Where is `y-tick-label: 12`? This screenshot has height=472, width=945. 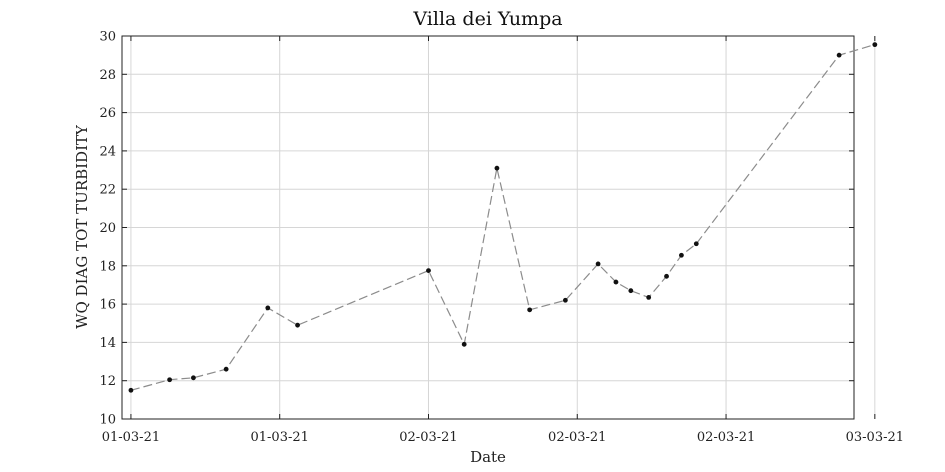 y-tick-label: 12 is located at coordinates (107, 381).